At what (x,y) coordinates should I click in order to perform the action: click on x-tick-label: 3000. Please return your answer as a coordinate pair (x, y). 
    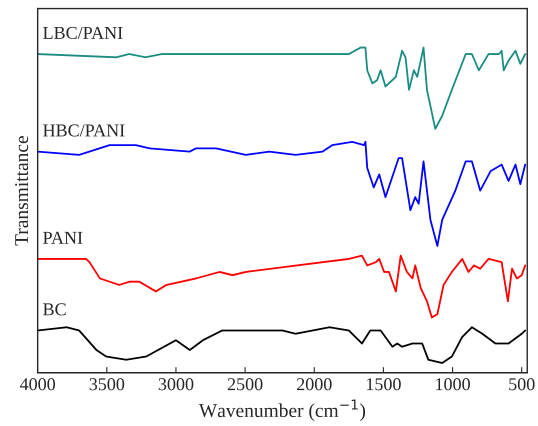
    Looking at the image, I should click on (176, 384).